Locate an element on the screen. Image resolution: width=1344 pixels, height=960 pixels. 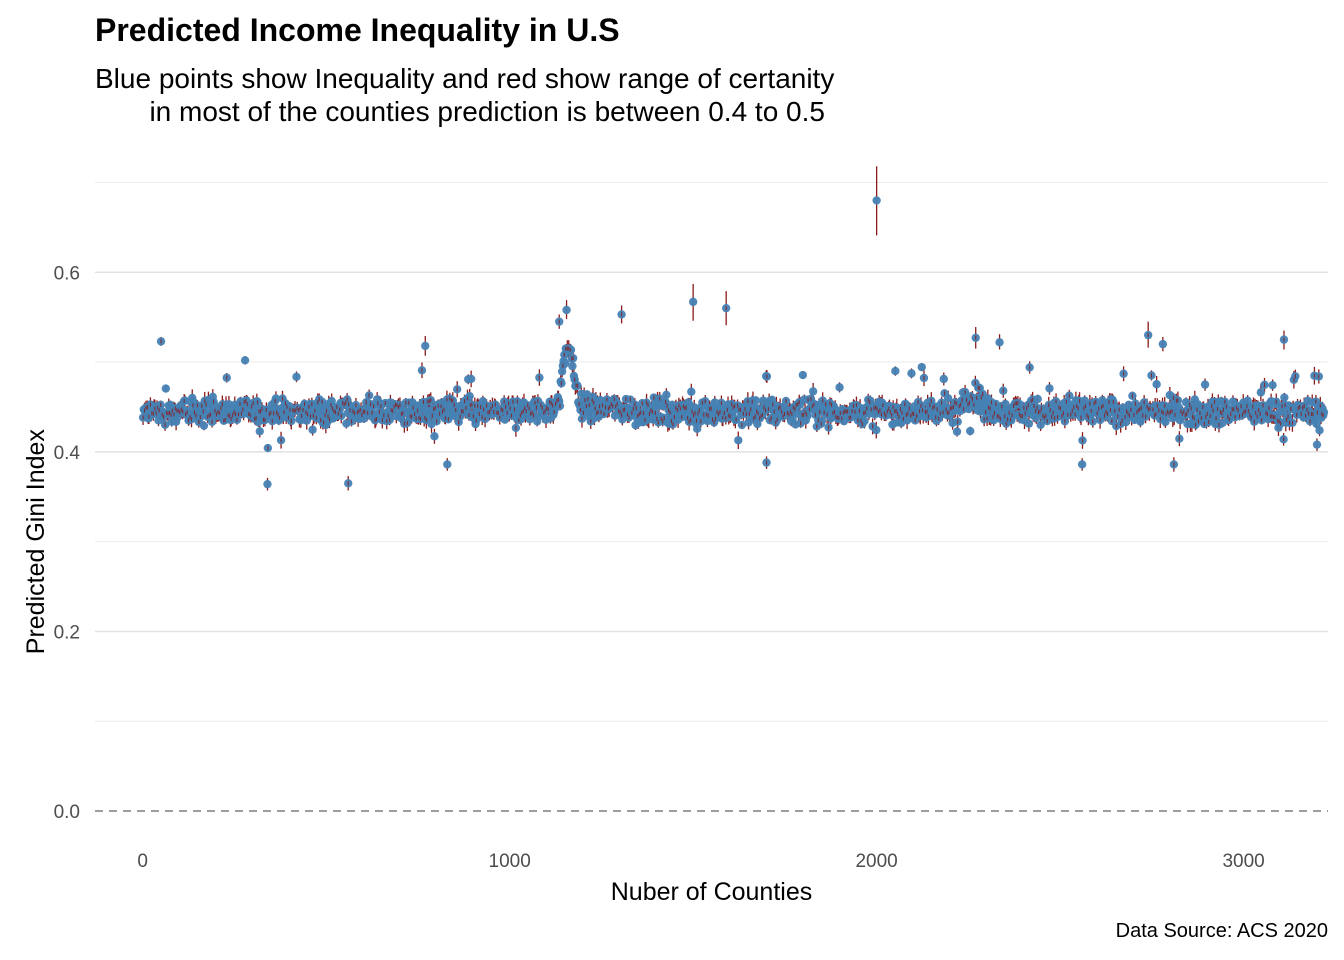
x-tick-label: 1000 is located at coordinates (510, 861).